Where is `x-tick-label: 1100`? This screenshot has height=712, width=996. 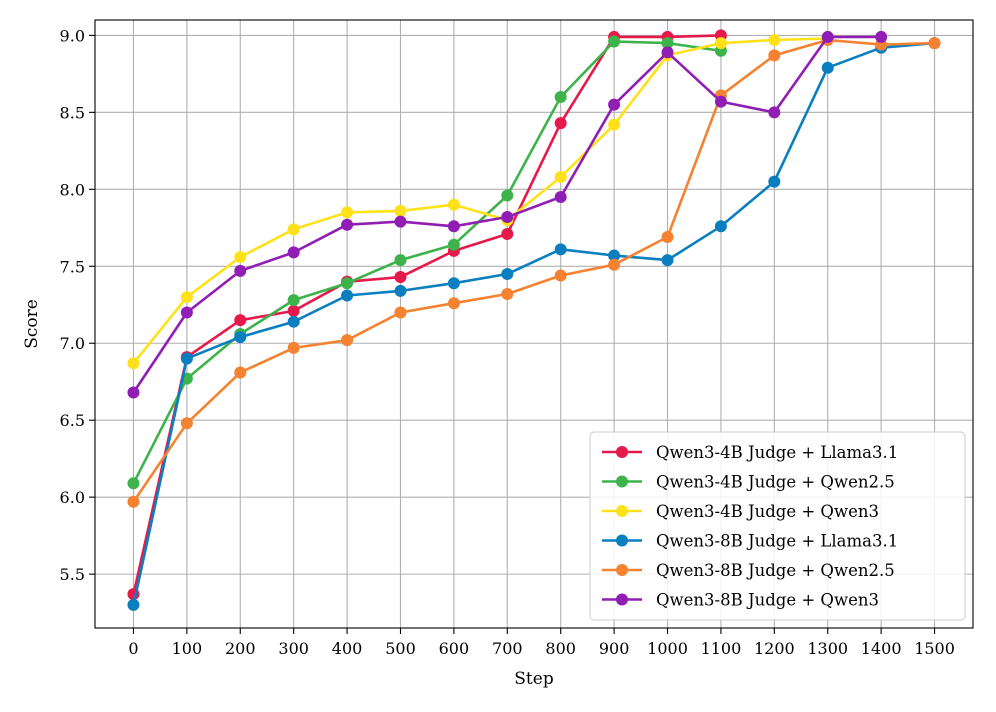 x-tick-label: 1100 is located at coordinates (721, 648).